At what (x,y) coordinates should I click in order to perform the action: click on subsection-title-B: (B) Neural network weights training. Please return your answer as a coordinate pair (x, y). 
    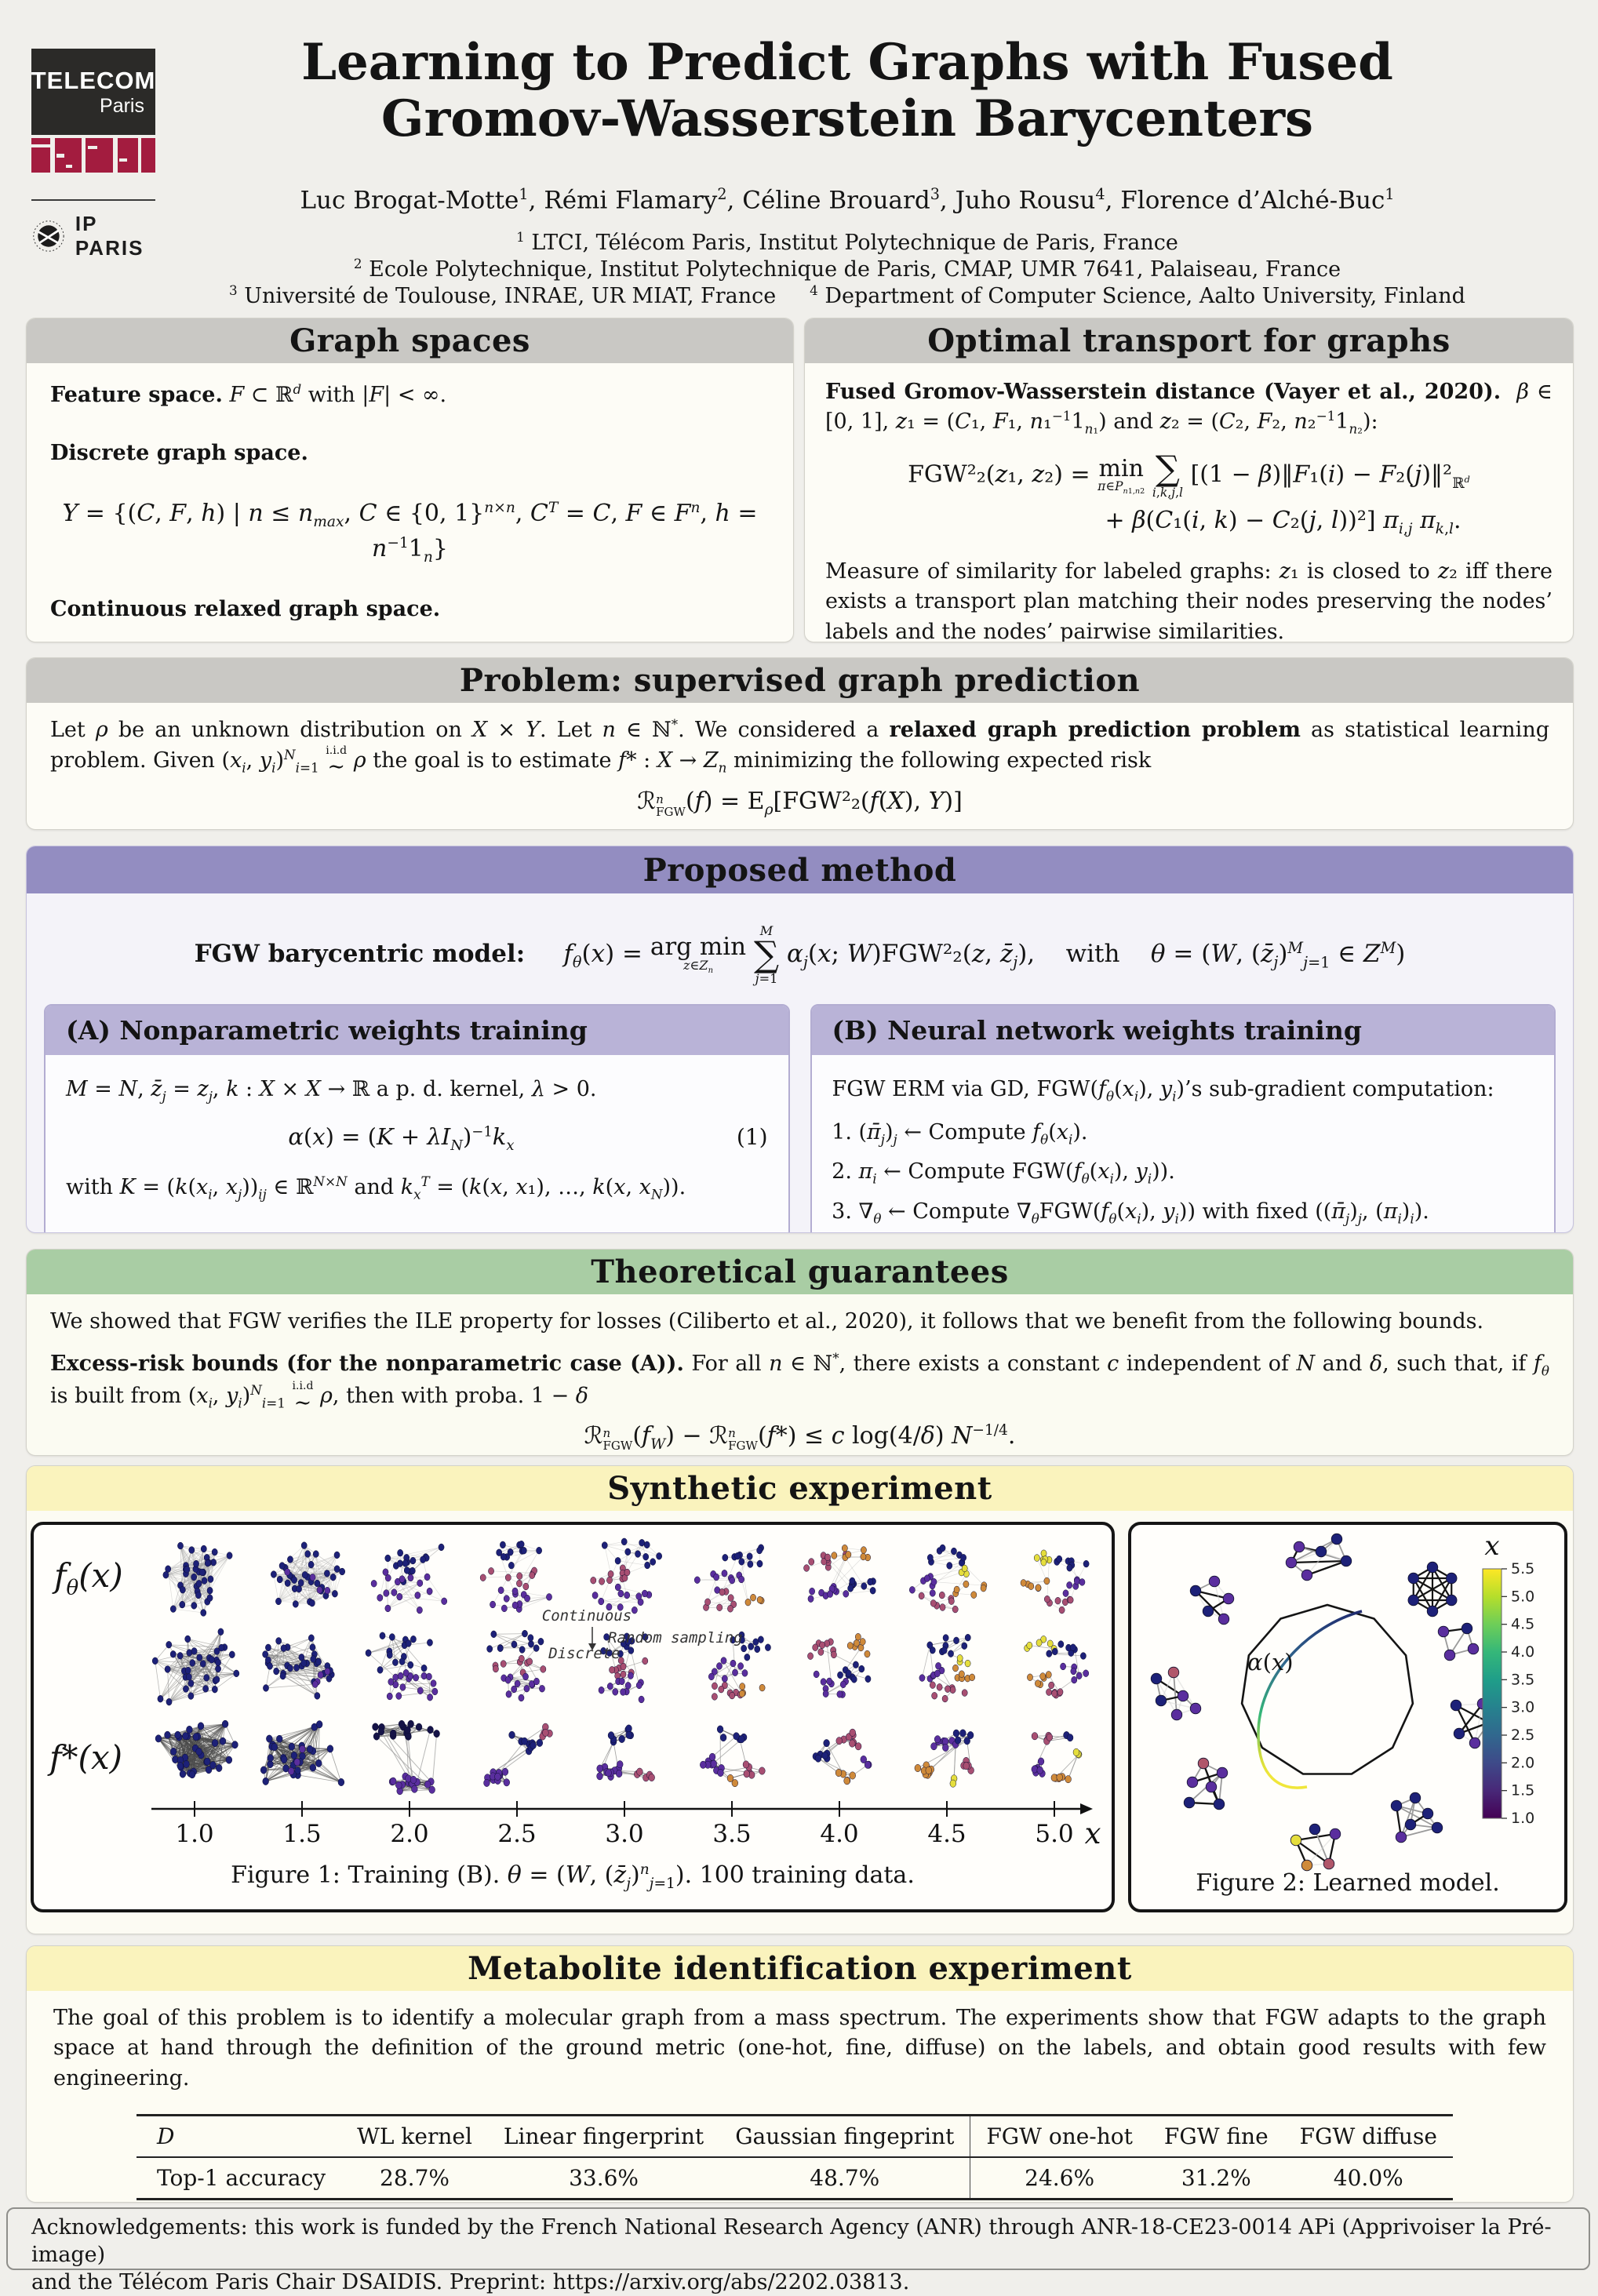
    Looking at the image, I should click on (1183, 1030).